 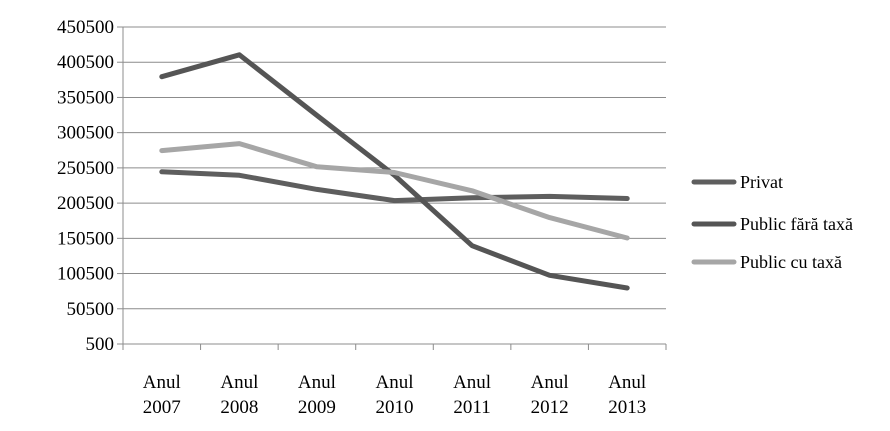 What do you see at coordinates (317, 395) in the screenshot?
I see `x-tick-label: Anul 2009` at bounding box center [317, 395].